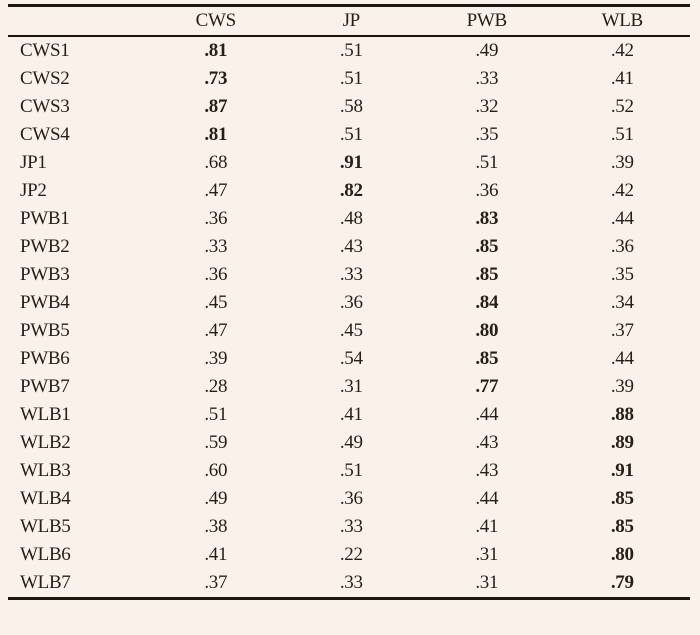 This screenshot has width=700, height=635. What do you see at coordinates (349, 163) in the screenshot?
I see `table-row: JP1 .68 .91 .51 .39` at bounding box center [349, 163].